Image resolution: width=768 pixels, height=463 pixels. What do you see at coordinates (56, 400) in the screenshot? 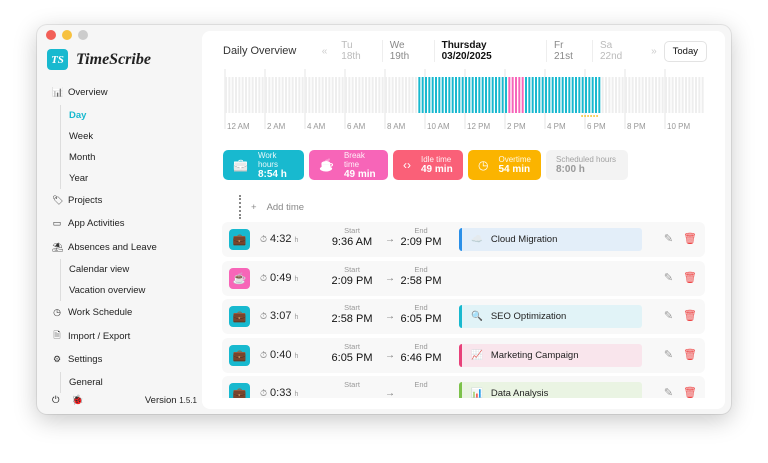
I see `power-icon: ⏻` at bounding box center [56, 400].